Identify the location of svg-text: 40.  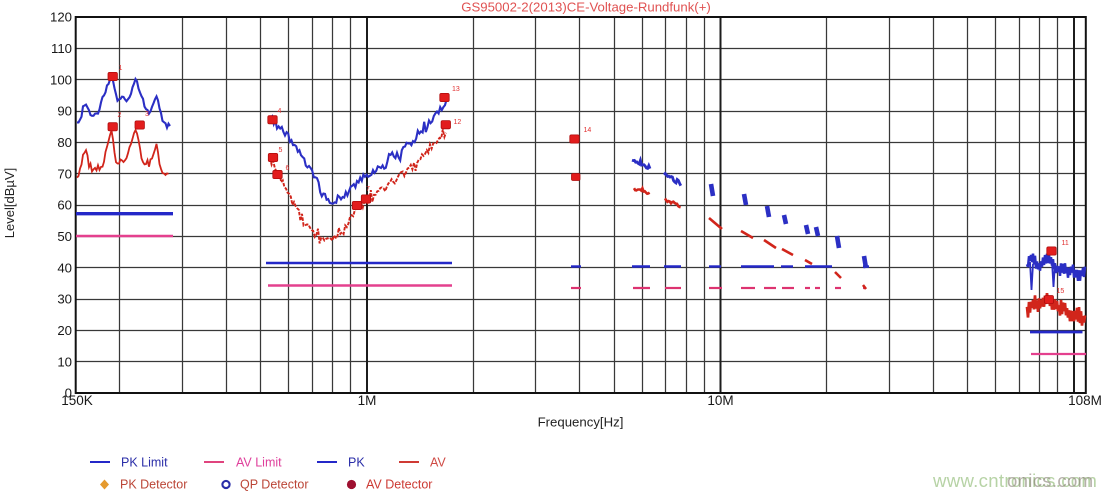
(64, 267).